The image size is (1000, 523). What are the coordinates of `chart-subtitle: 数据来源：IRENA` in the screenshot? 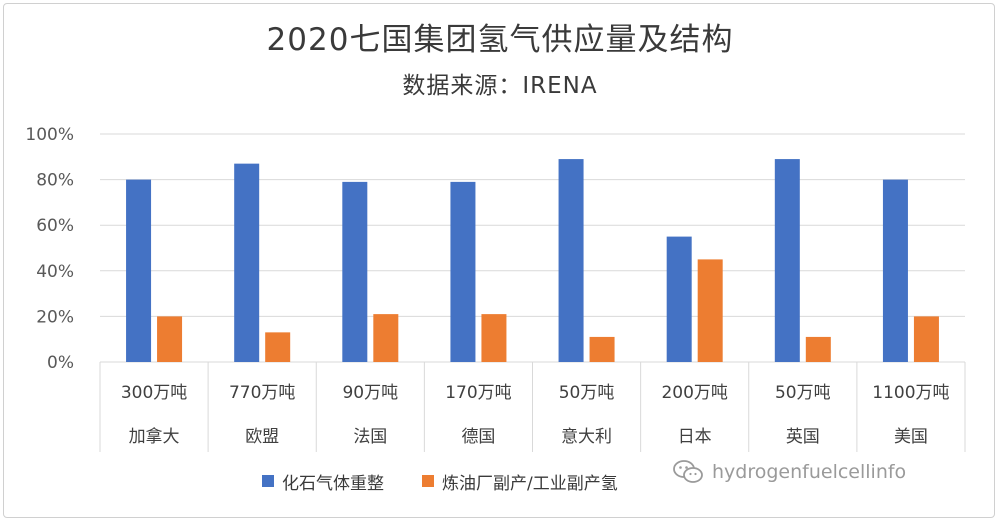 It's located at (500, 86).